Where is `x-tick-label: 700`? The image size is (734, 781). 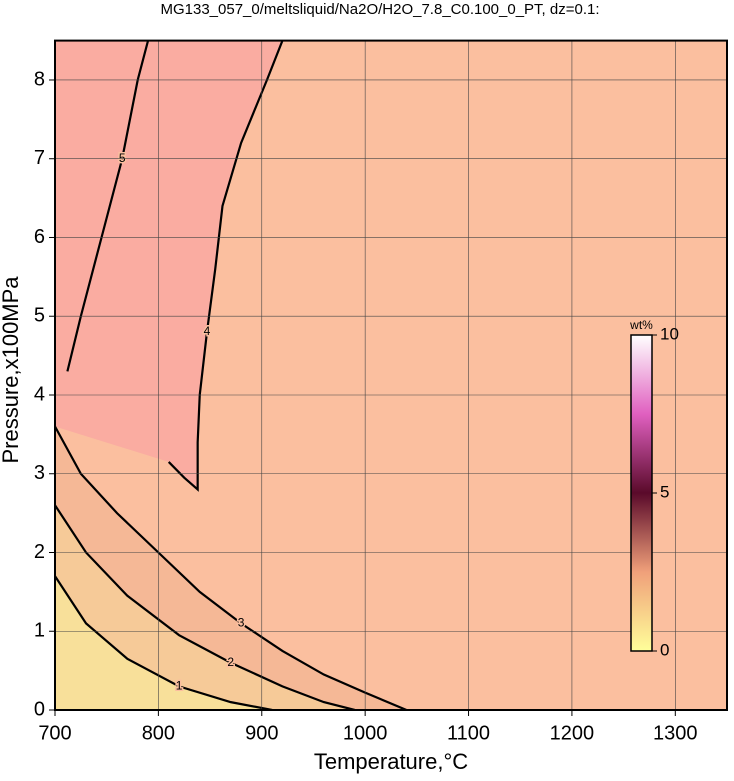 x-tick-label: 700 is located at coordinates (54, 733).